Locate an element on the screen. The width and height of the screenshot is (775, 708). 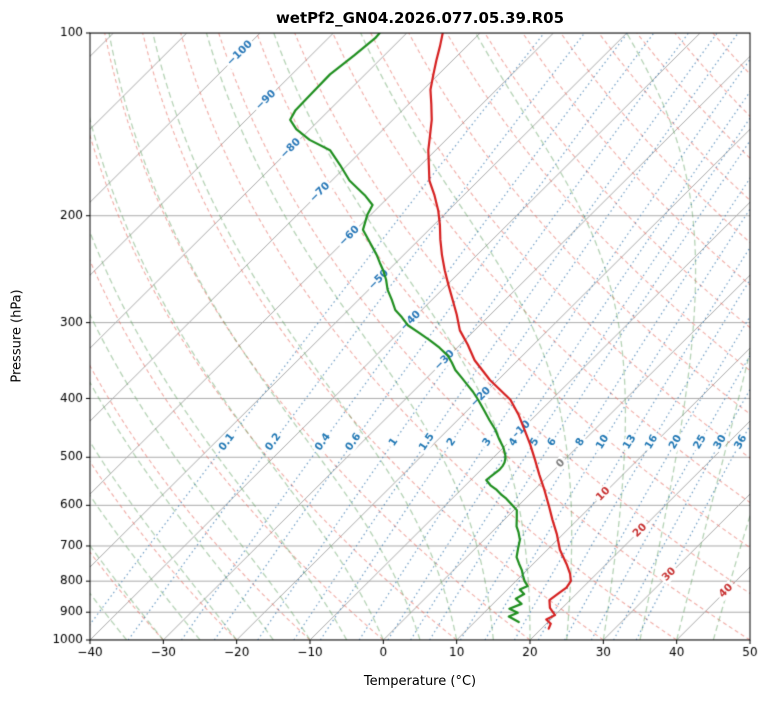
x-axis-label: Temperature (°C) is located at coordinates (420, 681).